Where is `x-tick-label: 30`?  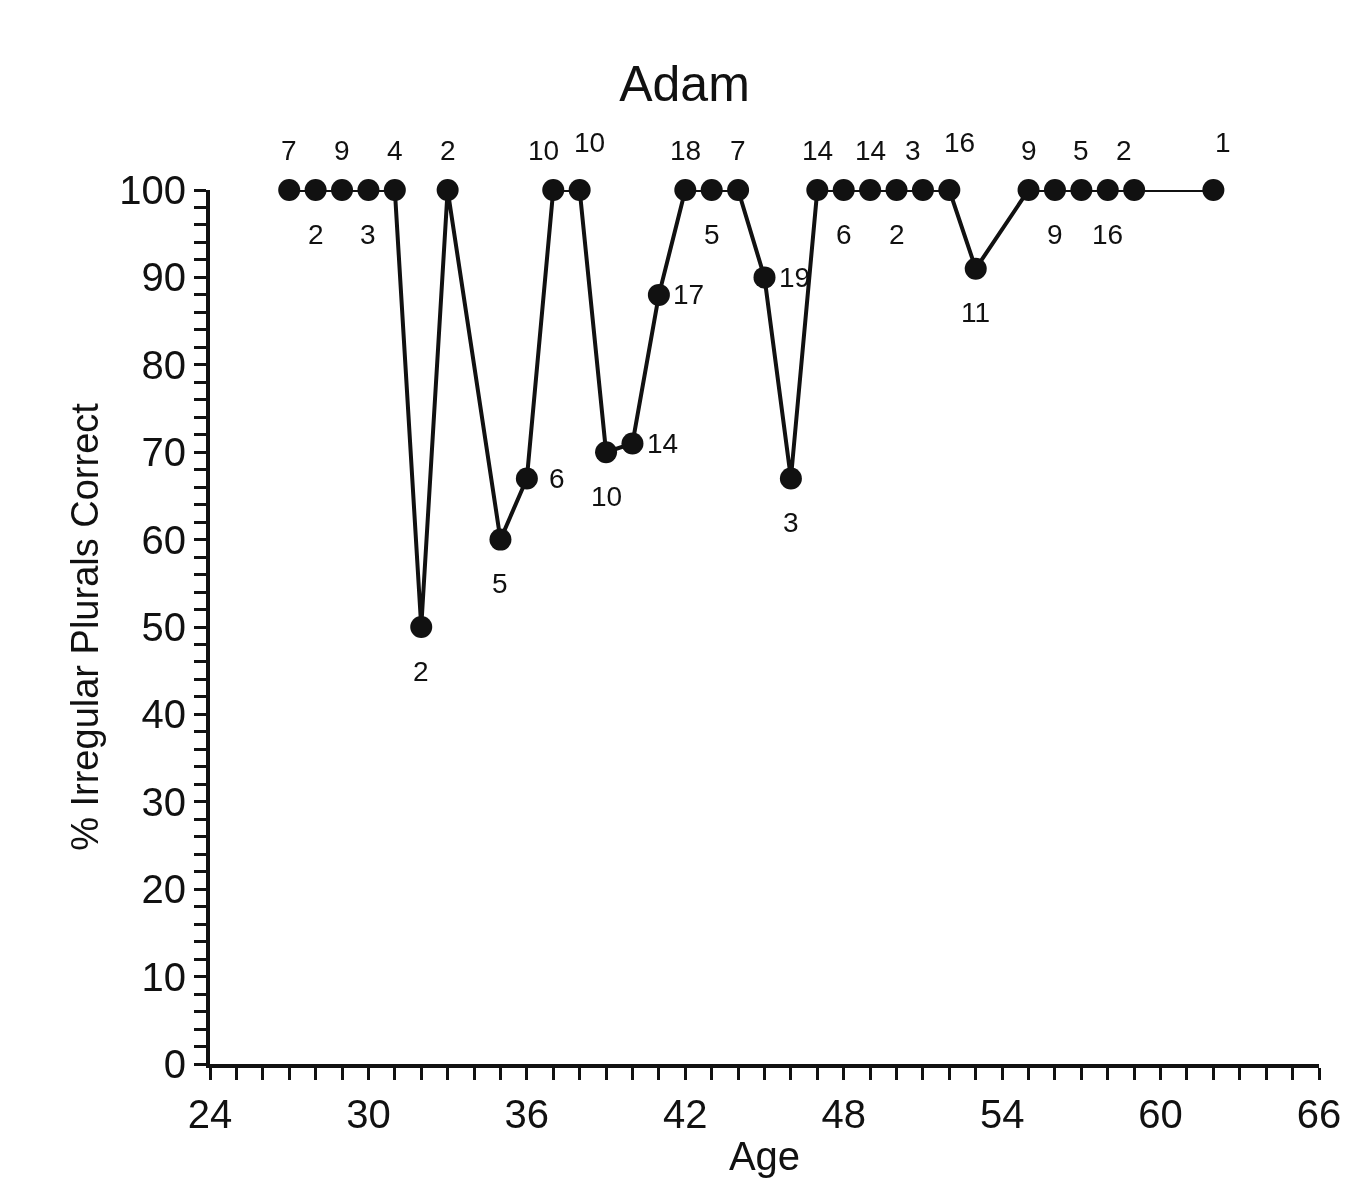
x-tick-label: 30 is located at coordinates (368, 1114).